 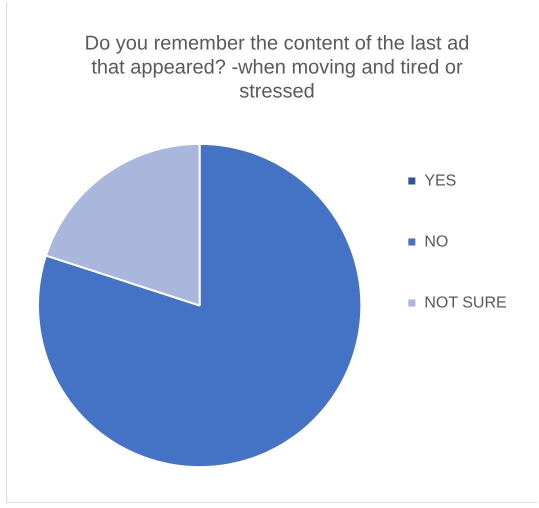 I want to click on legend-label: YES, so click(x=440, y=181).